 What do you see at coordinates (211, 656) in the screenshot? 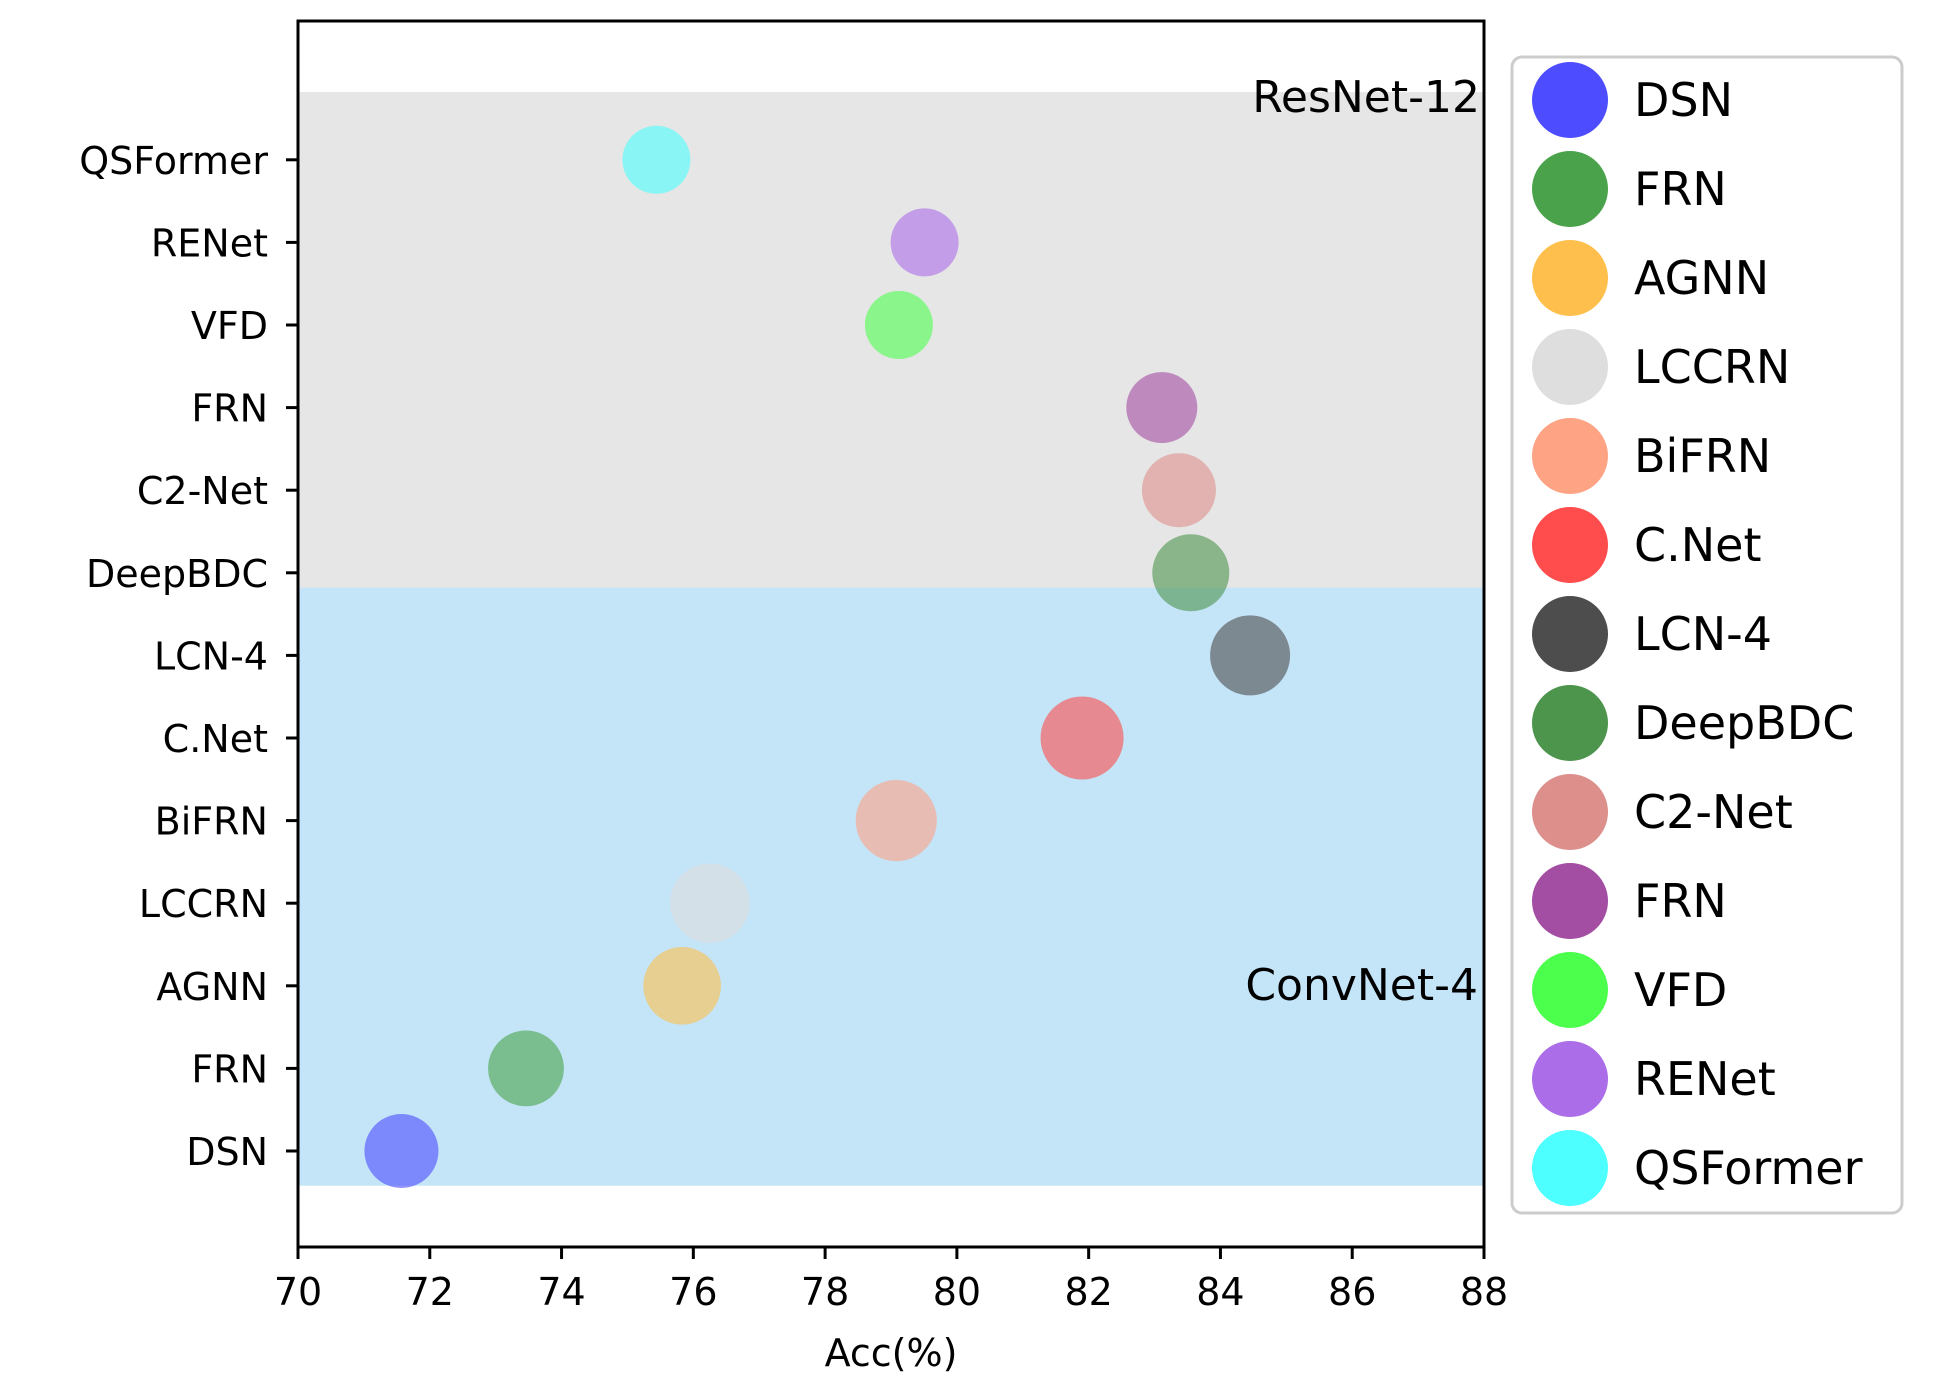
I see `y-tick-label: LCN-4` at bounding box center [211, 656].